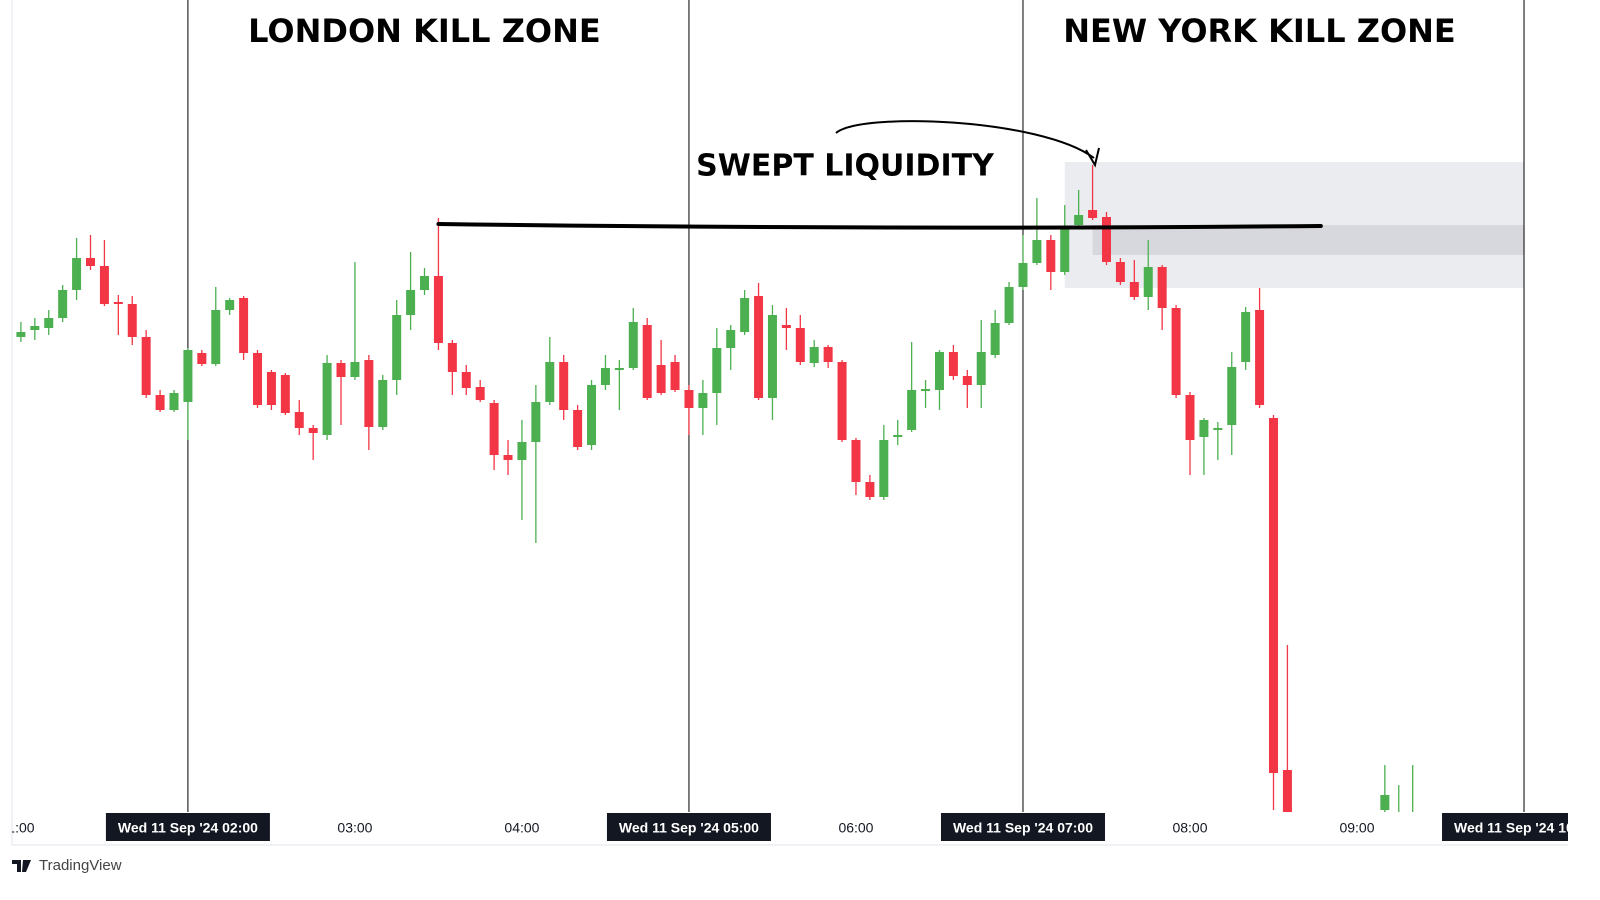 This screenshot has width=1600, height=900. What do you see at coordinates (965, 139) in the screenshot?
I see `arrow` at bounding box center [965, 139].